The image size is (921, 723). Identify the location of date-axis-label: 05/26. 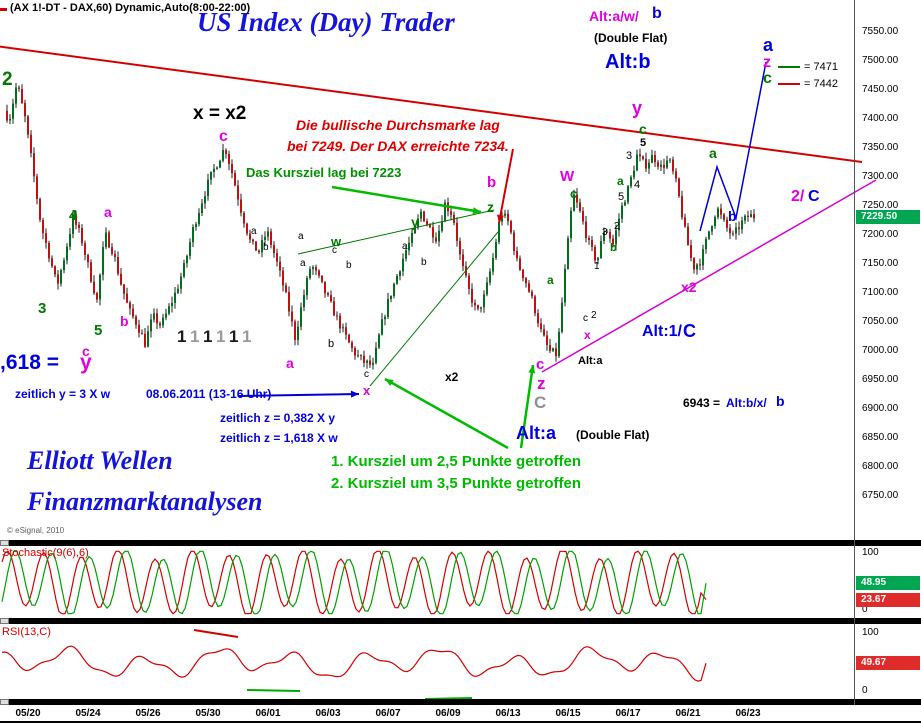
(148, 713).